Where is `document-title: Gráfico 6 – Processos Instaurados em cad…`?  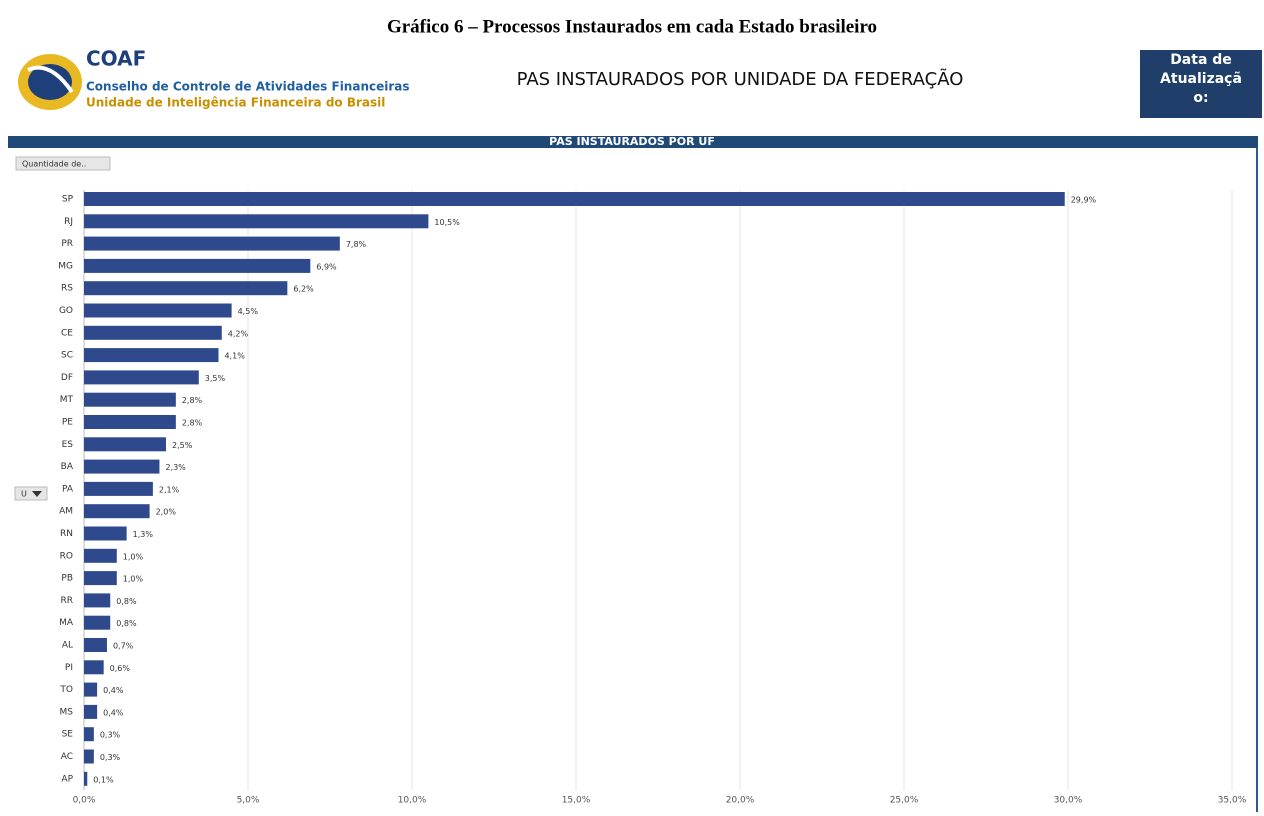
document-title: Gráfico 6 – Processos Instaurados em cad… is located at coordinates (632, 26).